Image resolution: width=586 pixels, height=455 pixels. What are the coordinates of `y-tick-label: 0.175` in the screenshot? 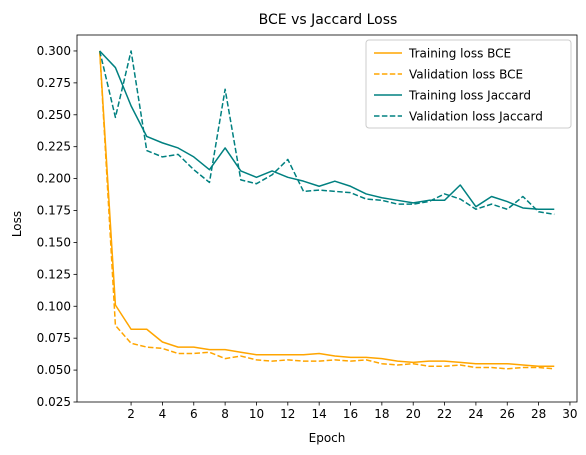 It's located at (54, 211).